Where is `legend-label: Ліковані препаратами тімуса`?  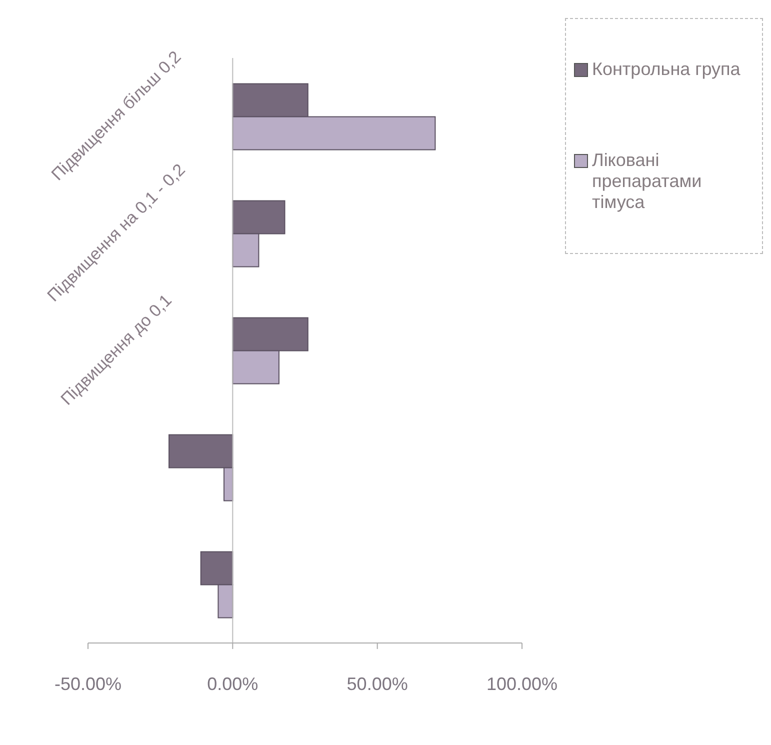 legend-label: Ліковані препаратами тімуса is located at coordinates (647, 181).